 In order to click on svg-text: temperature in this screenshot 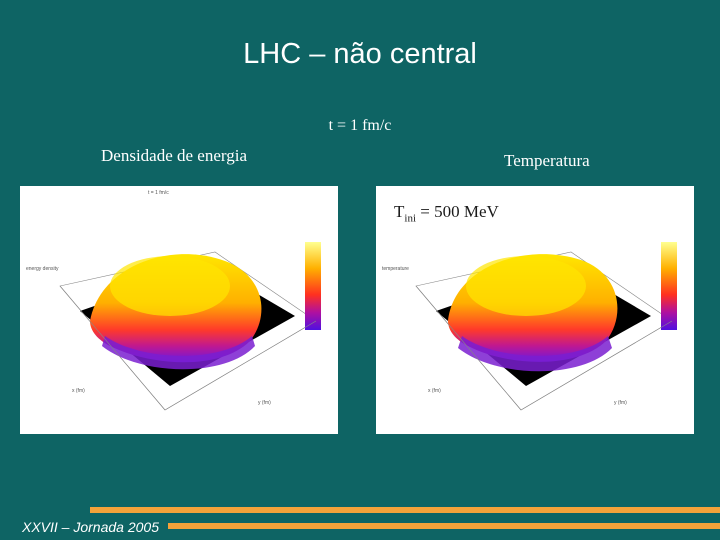, I will do `click(395, 269)`.